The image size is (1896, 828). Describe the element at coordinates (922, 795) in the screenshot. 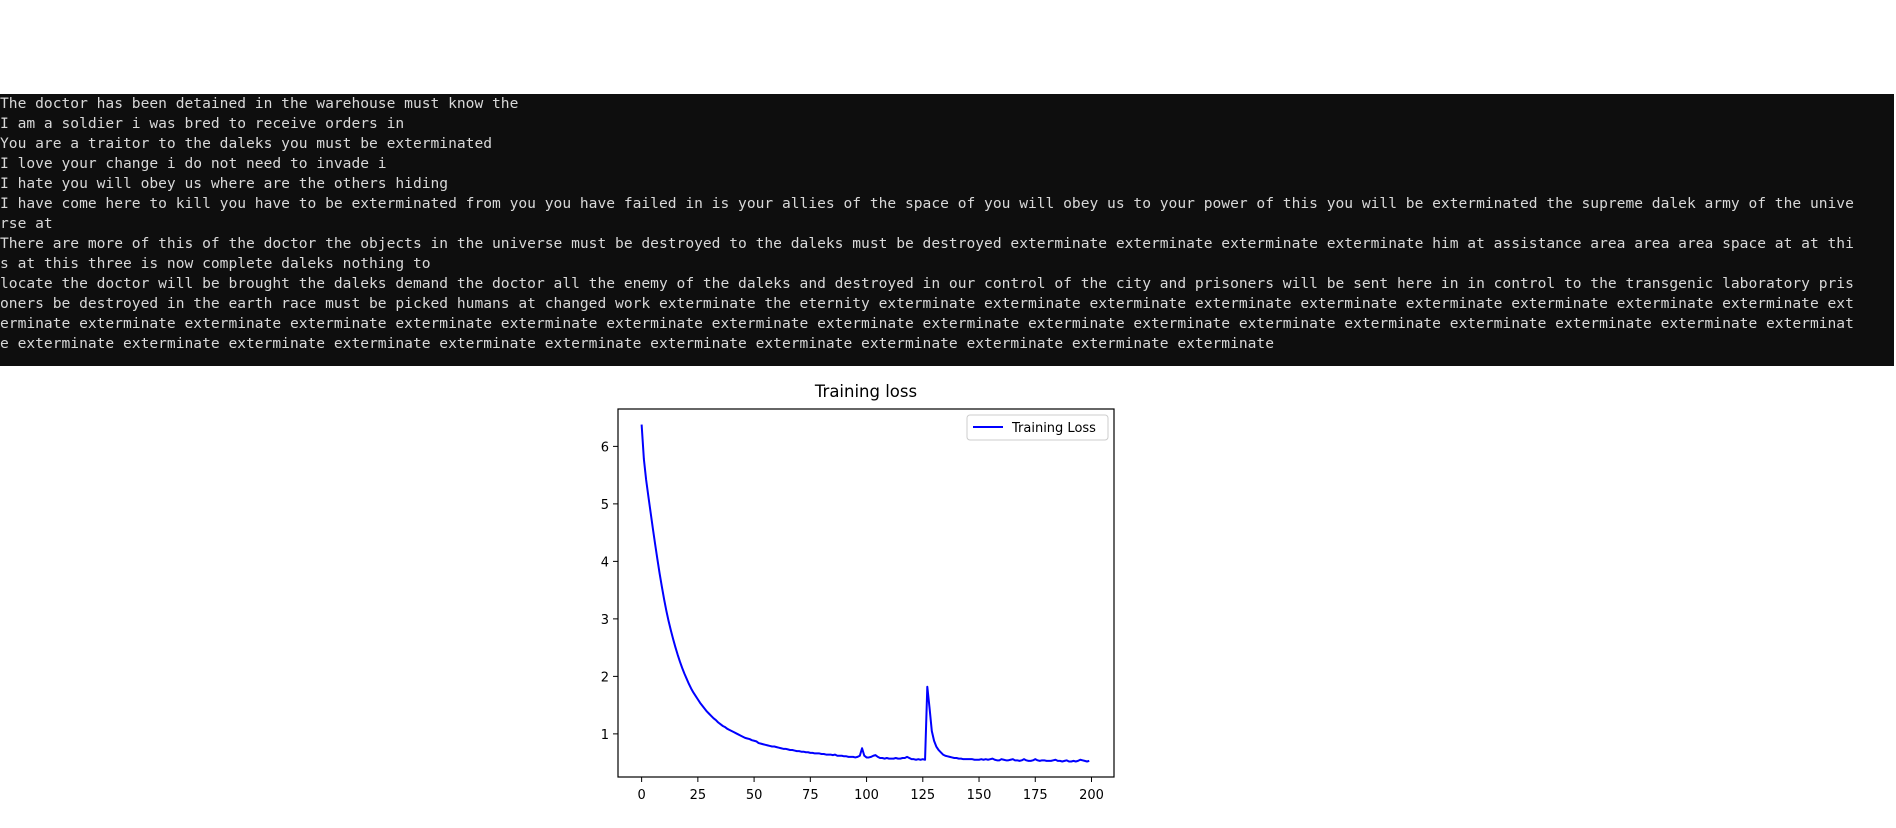

I see `x-tick-label: 125` at that location.